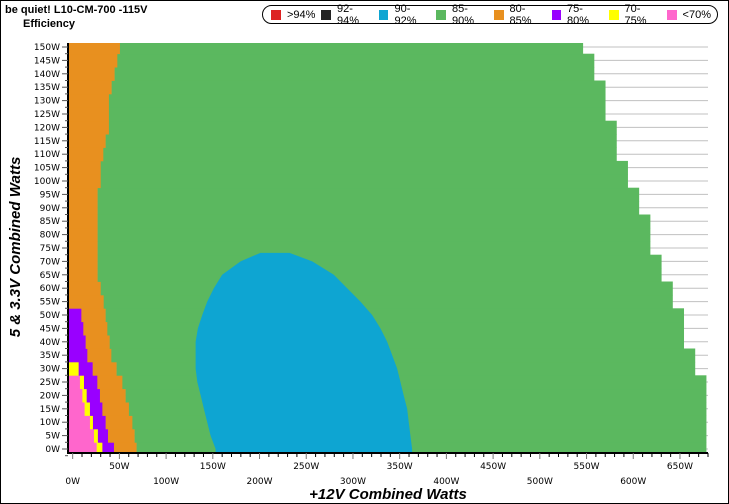 The width and height of the screenshot is (729, 504). Describe the element at coordinates (47, 169) in the screenshot. I see `y-tick-label: 105W` at that location.